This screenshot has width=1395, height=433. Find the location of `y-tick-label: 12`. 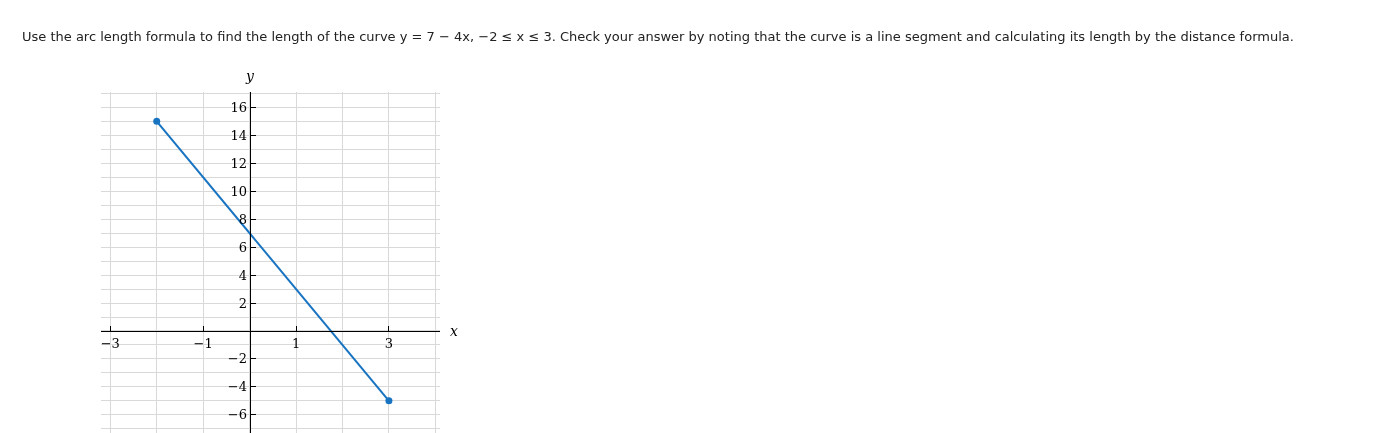

y-tick-label: 12 is located at coordinates (238, 163).